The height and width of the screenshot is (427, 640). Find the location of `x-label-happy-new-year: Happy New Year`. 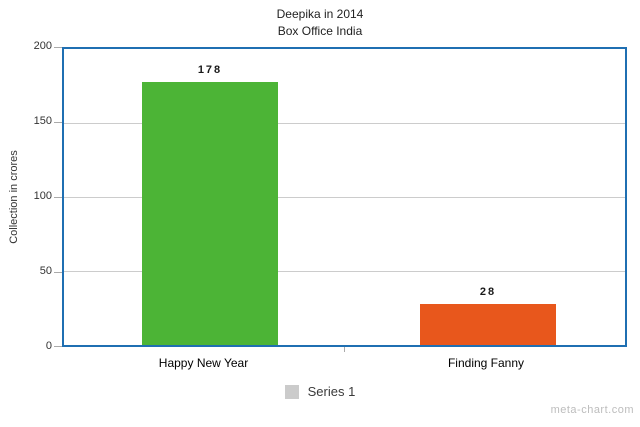

x-label-happy-new-year: Happy New Year is located at coordinates (203, 363).